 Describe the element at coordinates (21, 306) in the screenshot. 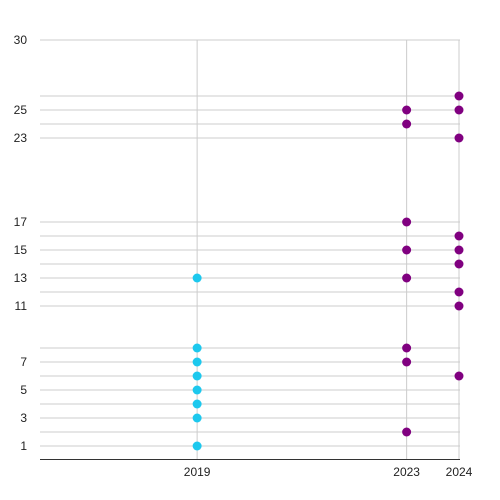

I see `y-tick-label-11: 11` at that location.